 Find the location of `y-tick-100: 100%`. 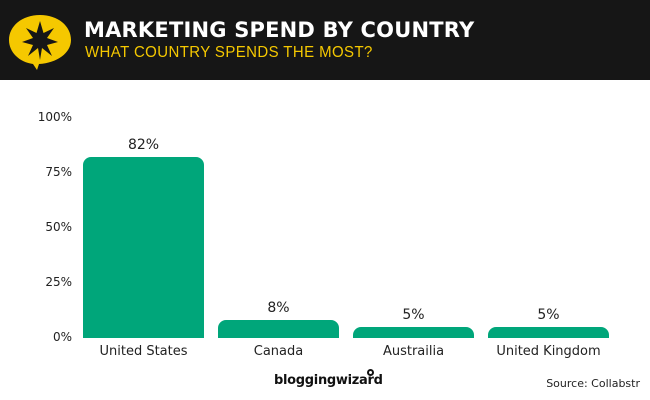

y-tick-100: 100% is located at coordinates (54, 117).